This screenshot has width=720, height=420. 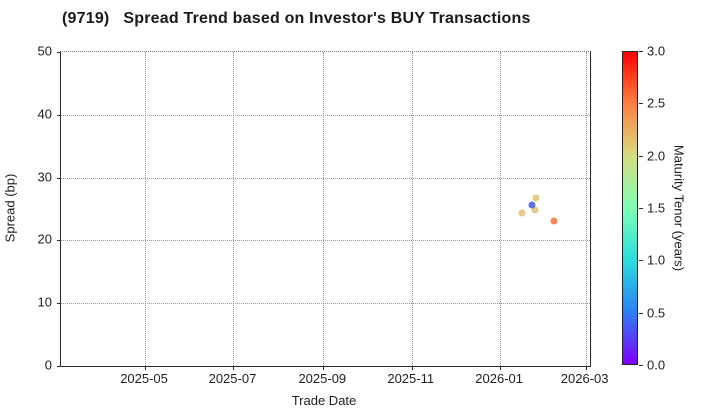 What do you see at coordinates (656, 365) in the screenshot?
I see `colorbar-tick-label: 0.0` at bounding box center [656, 365].